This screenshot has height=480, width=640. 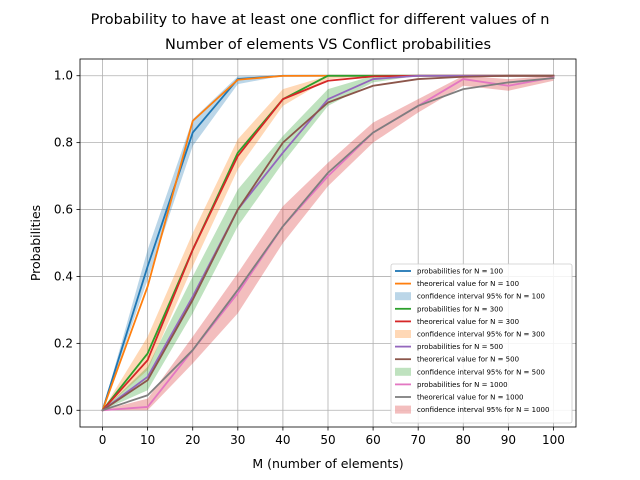 What do you see at coordinates (237, 440) in the screenshot?
I see `x-tick-label: 30` at bounding box center [237, 440].